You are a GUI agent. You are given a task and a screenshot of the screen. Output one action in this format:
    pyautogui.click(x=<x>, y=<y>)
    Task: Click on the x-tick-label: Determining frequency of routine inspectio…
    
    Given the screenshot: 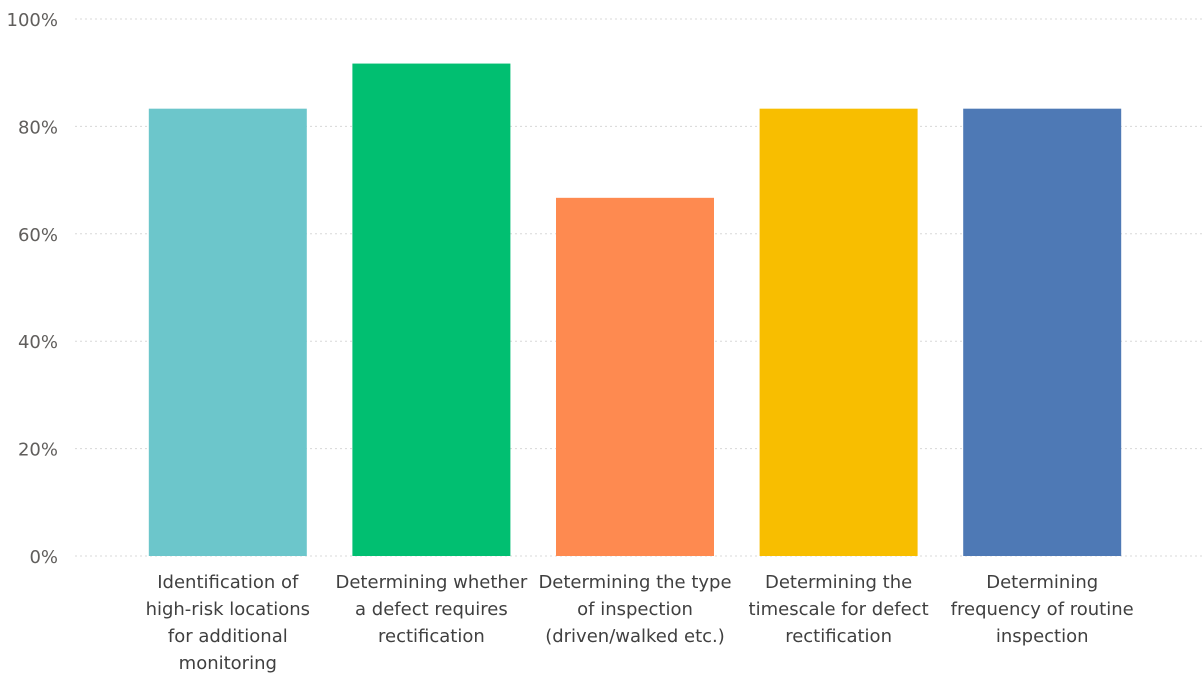 What is the action you would take?
    pyautogui.click(x=1042, y=609)
    